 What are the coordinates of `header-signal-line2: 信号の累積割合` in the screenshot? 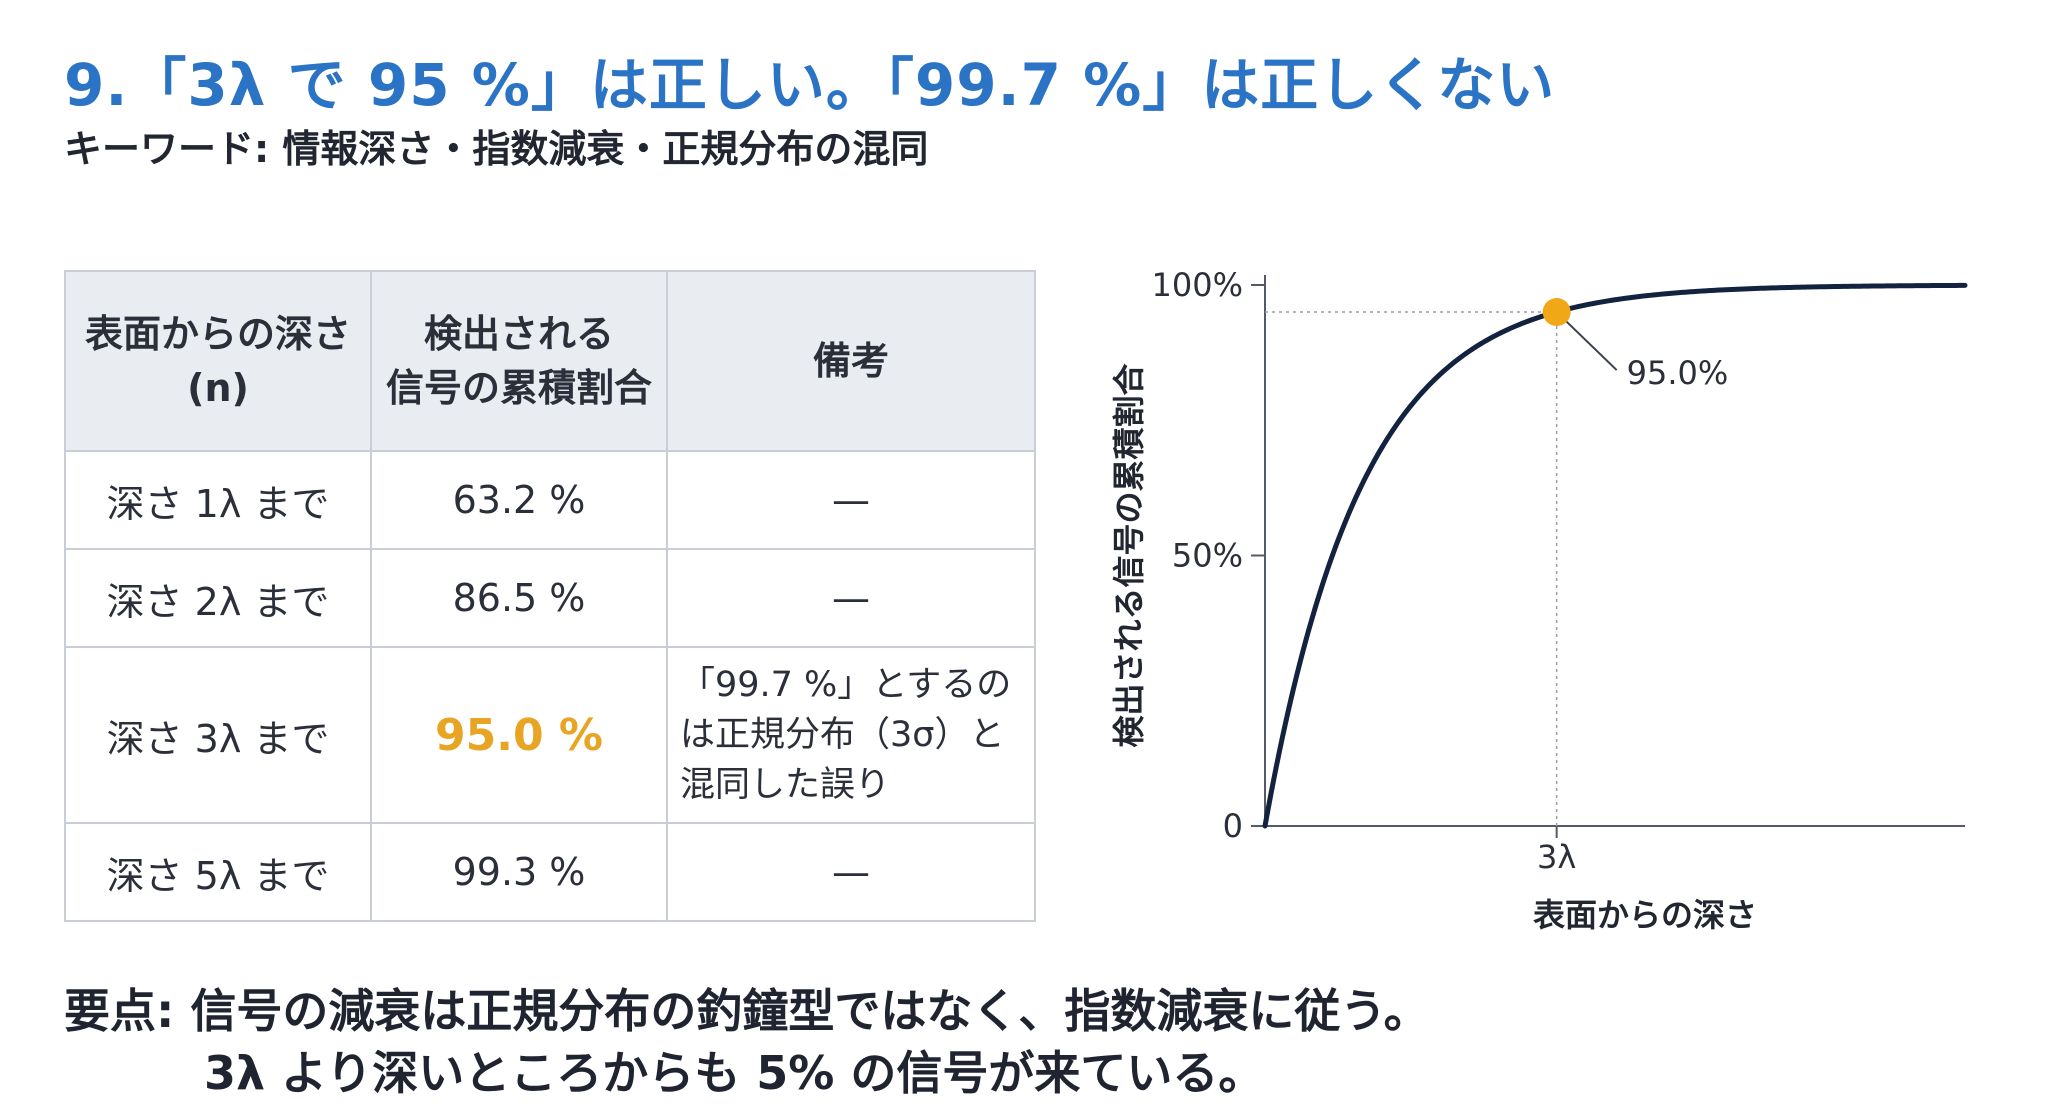 It's located at (518, 388).